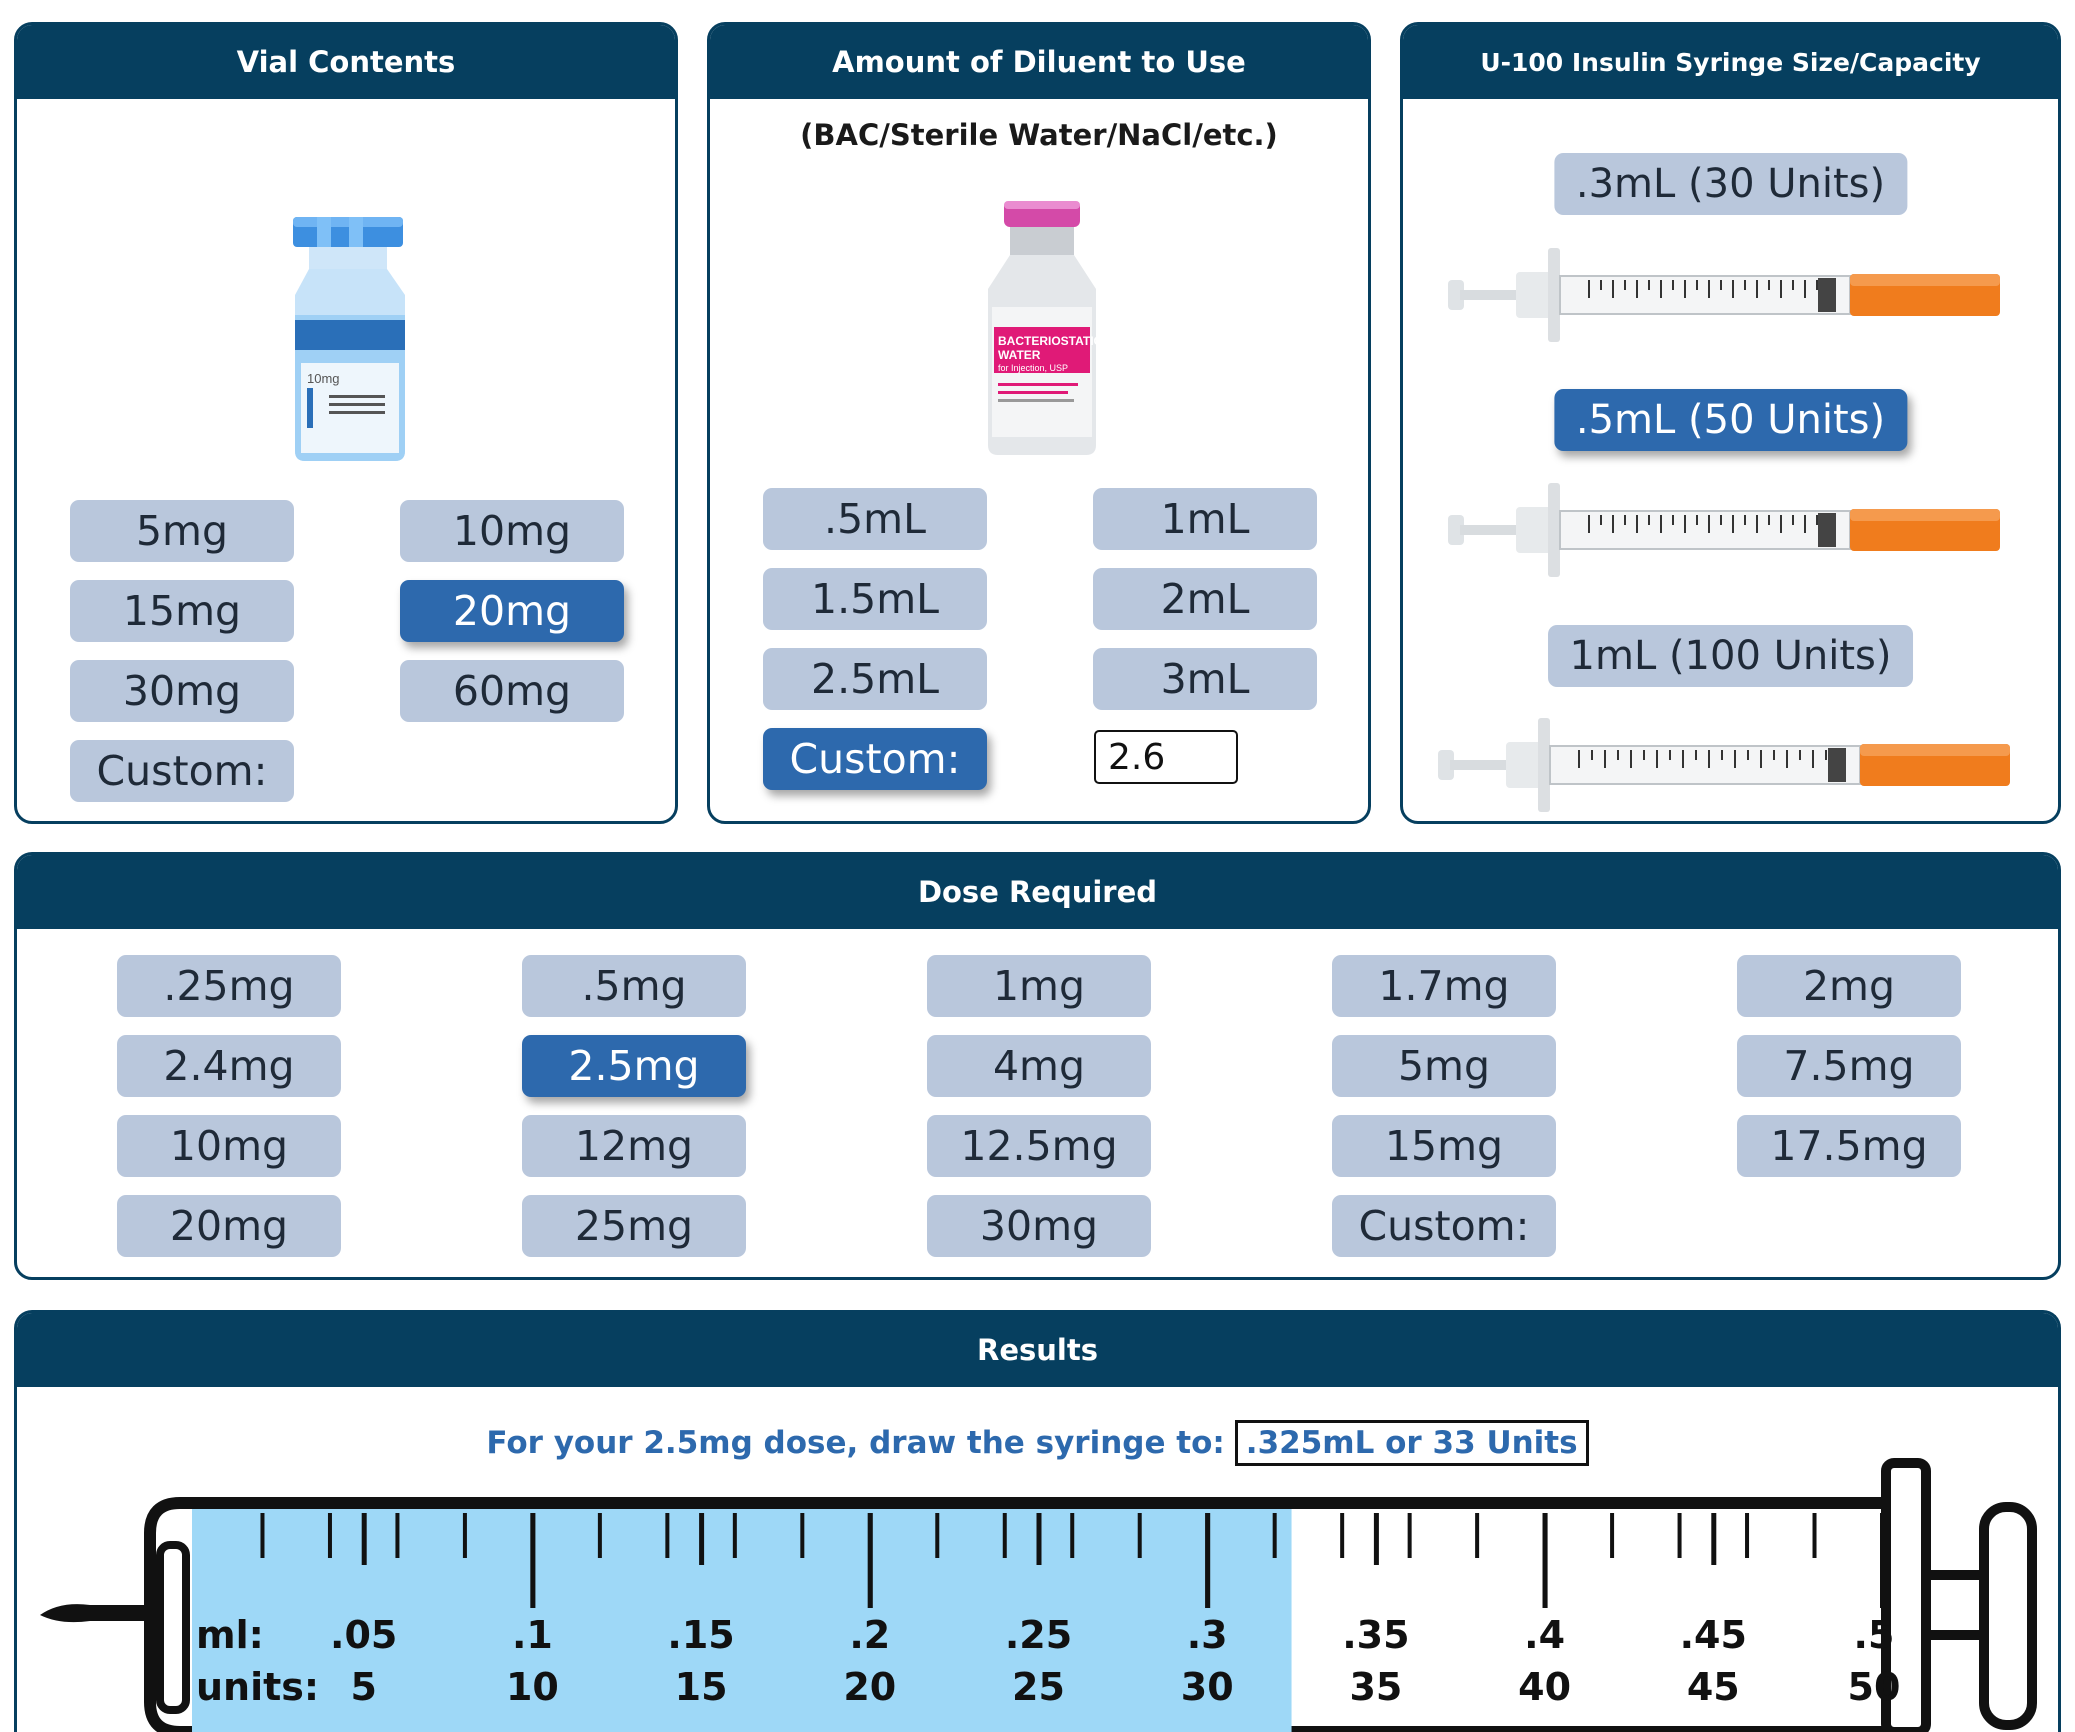  I want to click on unit-tick-label: 35, so click(1375, 1687).